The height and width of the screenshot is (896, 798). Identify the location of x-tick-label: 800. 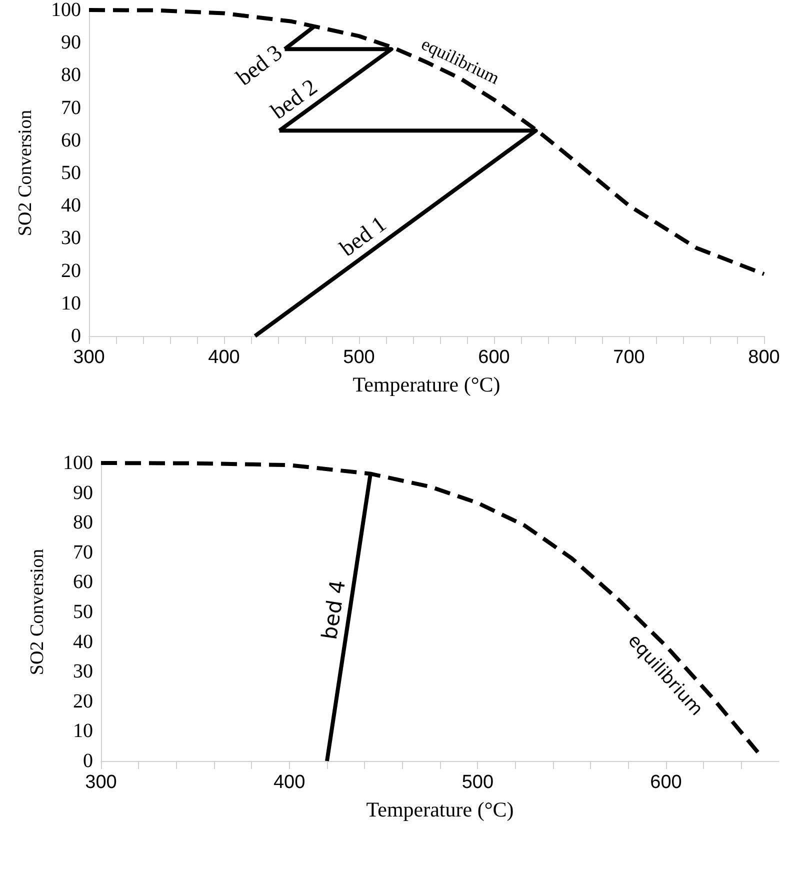
(764, 357).